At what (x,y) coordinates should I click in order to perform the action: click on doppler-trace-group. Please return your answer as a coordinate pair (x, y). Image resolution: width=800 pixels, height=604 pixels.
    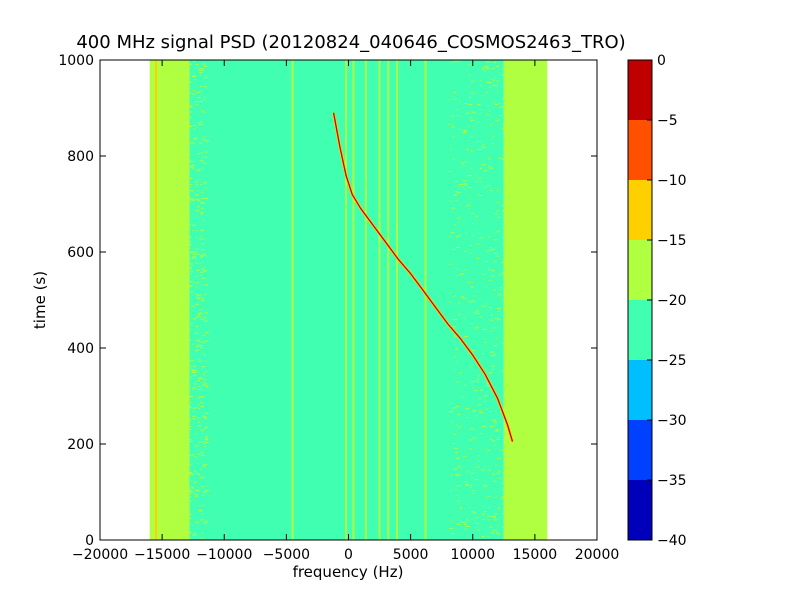
    Looking at the image, I should click on (423, 277).